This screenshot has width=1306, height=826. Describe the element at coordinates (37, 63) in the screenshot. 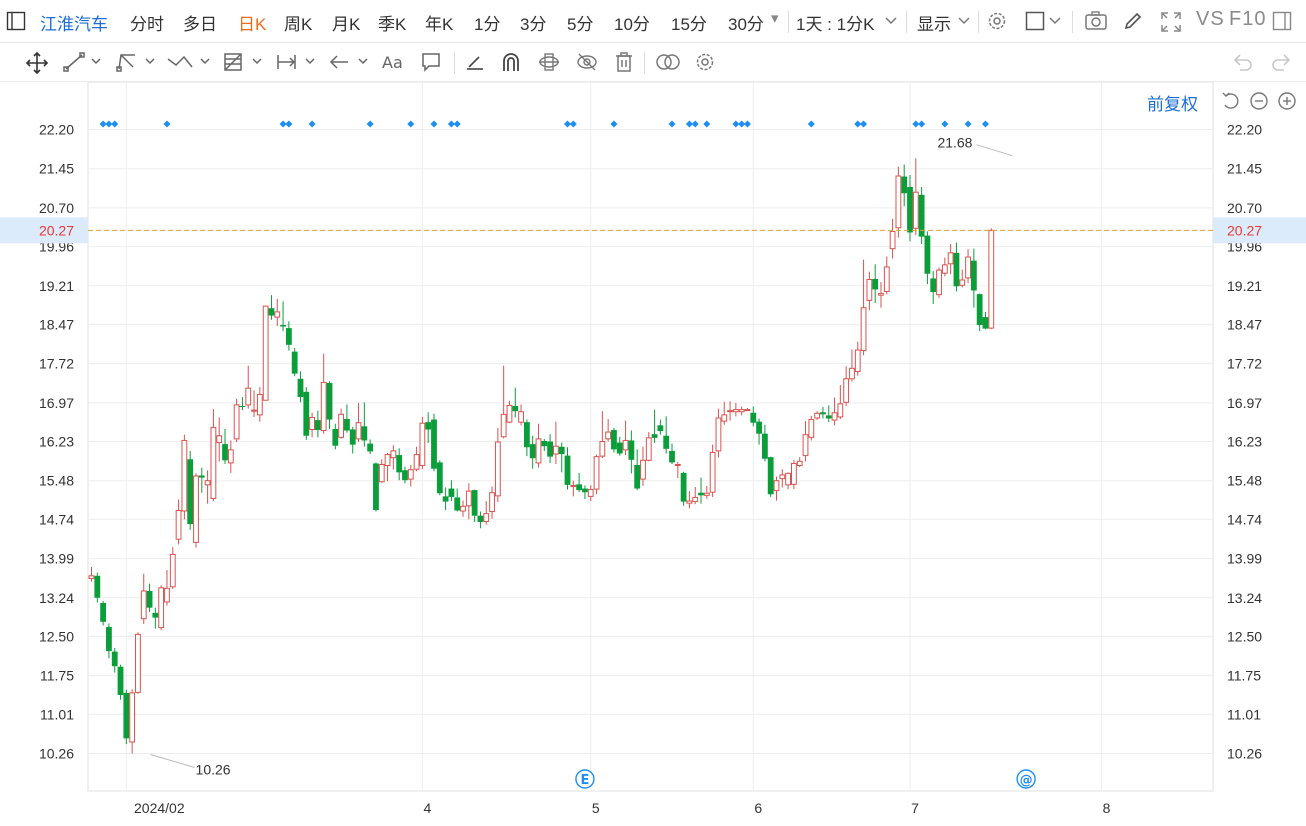

I see `move-icon` at that location.